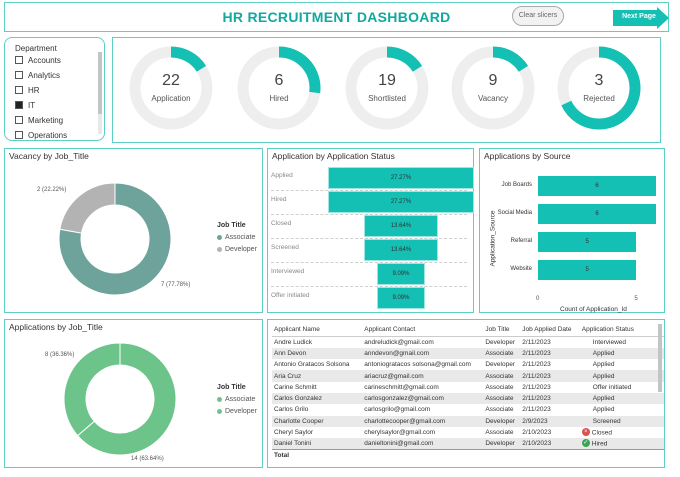  Describe the element at coordinates (602, 433) in the screenshot. I see `table-cell-text: Closed` at that location.